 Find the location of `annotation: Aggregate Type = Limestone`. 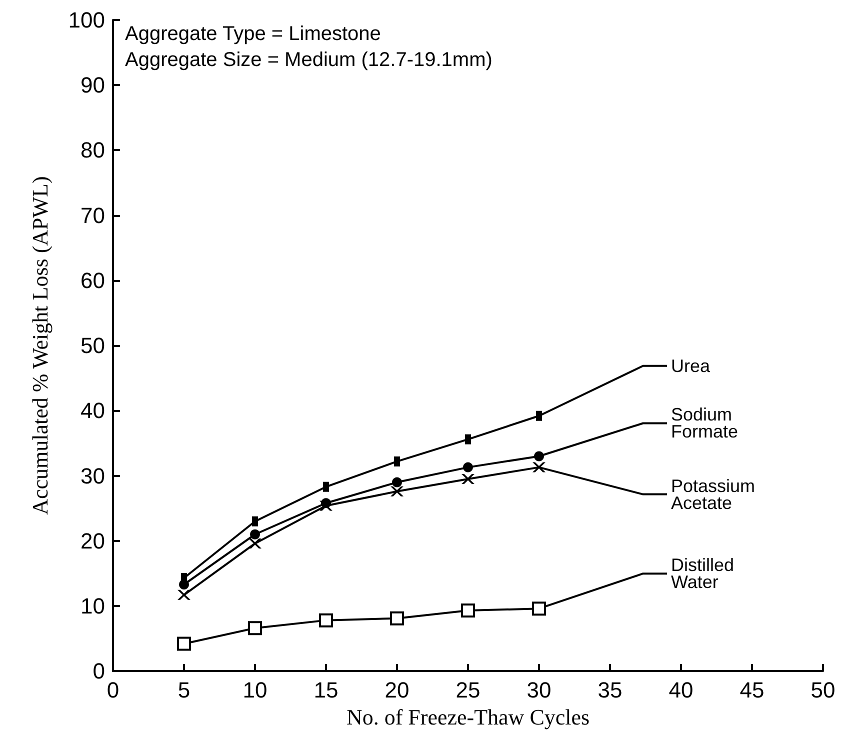

annotation: Aggregate Type = Limestone is located at coordinates (253, 34).